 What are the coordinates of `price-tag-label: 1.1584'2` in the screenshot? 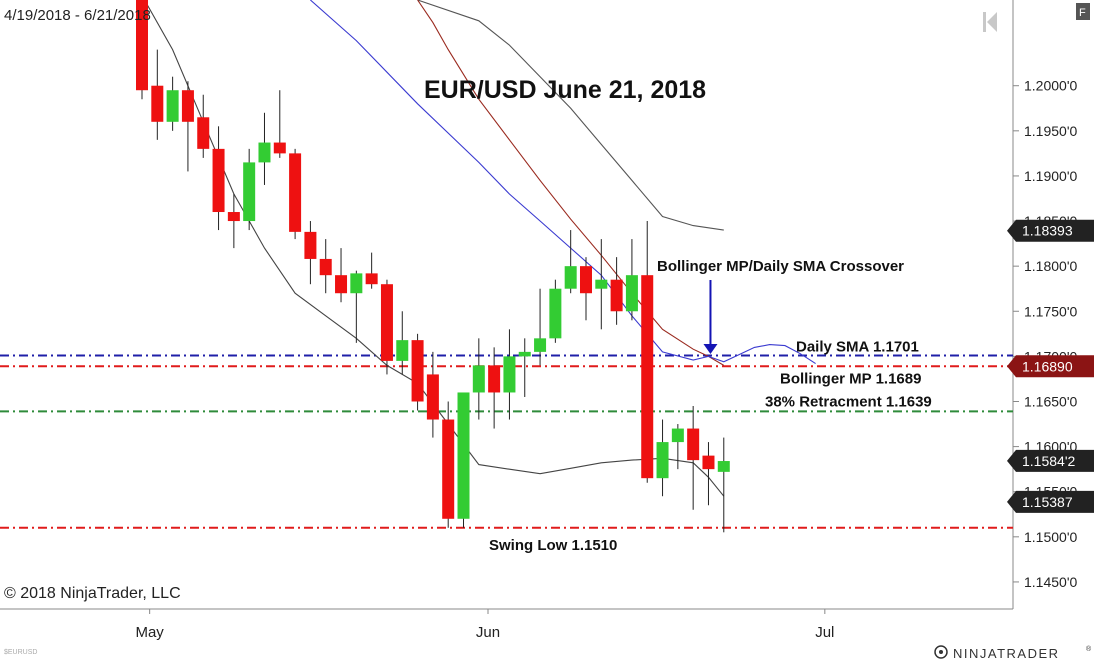 It's located at (1048, 461).